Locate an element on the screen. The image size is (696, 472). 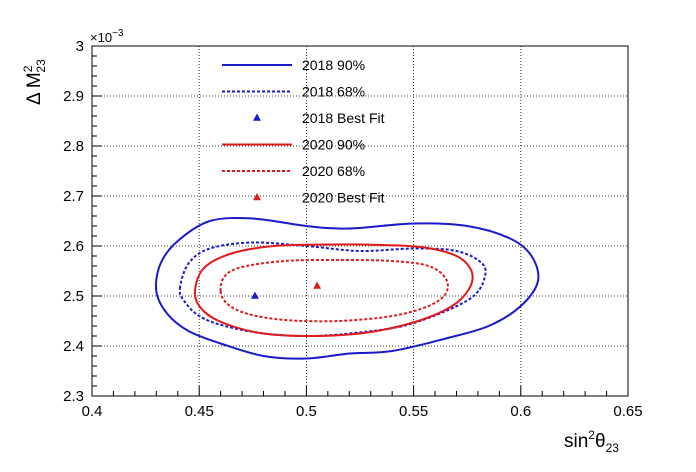
x-tick-label: 0.65 is located at coordinates (627, 411).